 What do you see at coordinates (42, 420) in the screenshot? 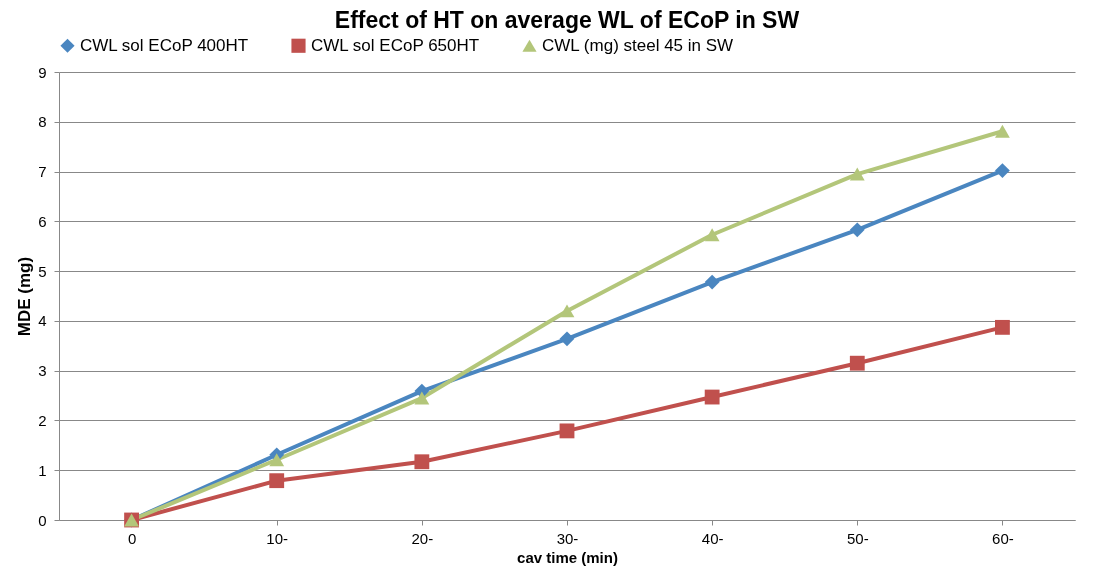
I see `y-tick-label: 2` at bounding box center [42, 420].